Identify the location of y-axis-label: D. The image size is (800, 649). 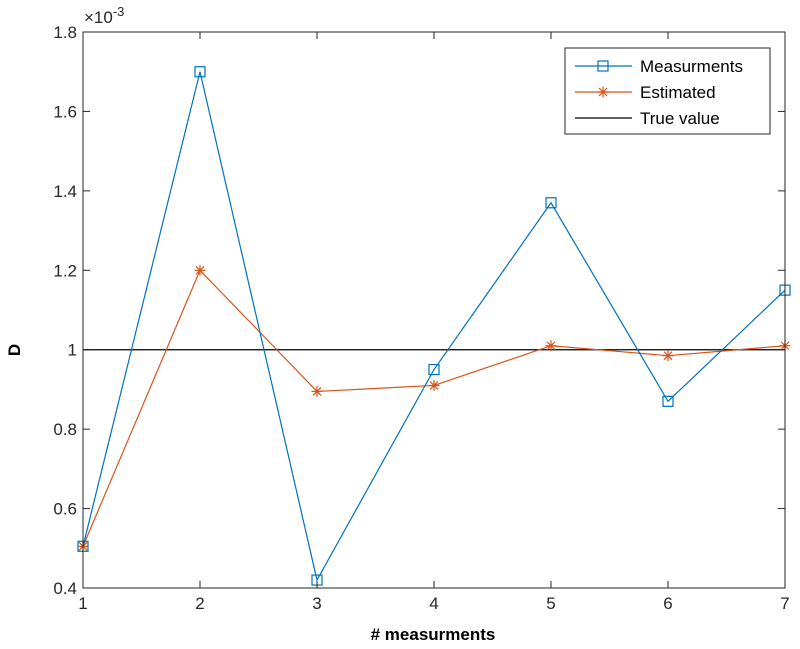
(14, 350).